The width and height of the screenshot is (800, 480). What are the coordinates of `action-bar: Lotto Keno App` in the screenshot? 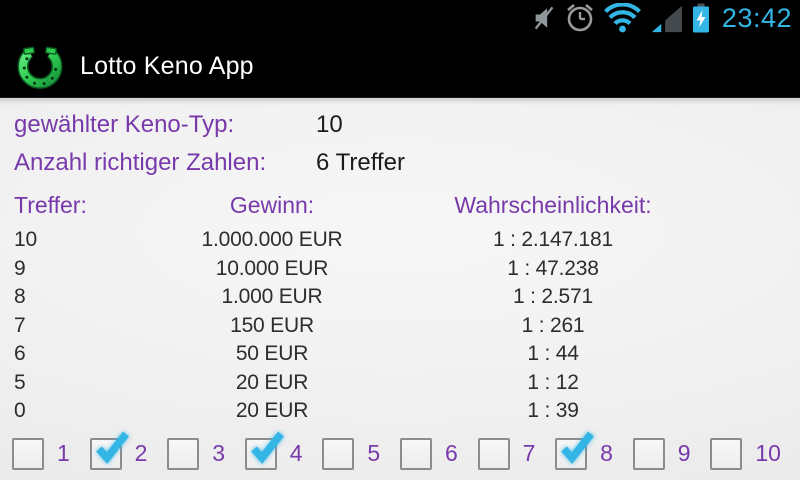 It's located at (400, 67).